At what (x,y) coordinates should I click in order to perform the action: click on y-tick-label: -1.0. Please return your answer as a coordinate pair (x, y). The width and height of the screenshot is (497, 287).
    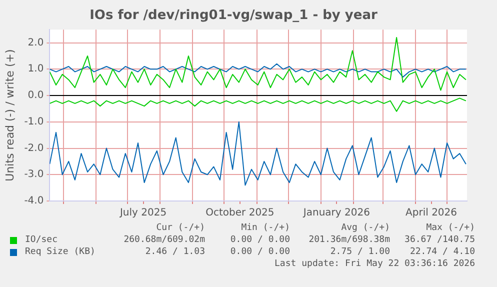
    Looking at the image, I should click on (34, 122).